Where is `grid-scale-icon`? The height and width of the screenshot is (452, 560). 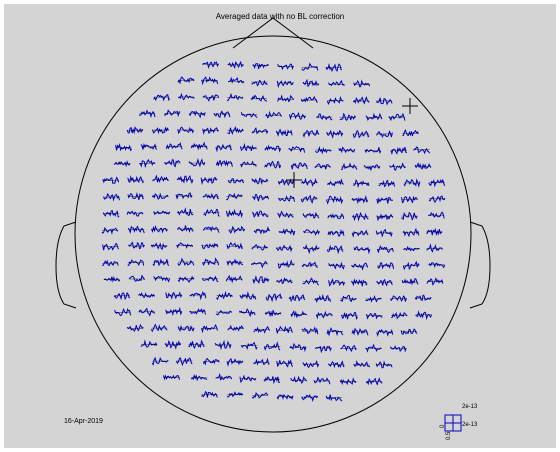 grid-scale-icon is located at coordinates (453, 423).